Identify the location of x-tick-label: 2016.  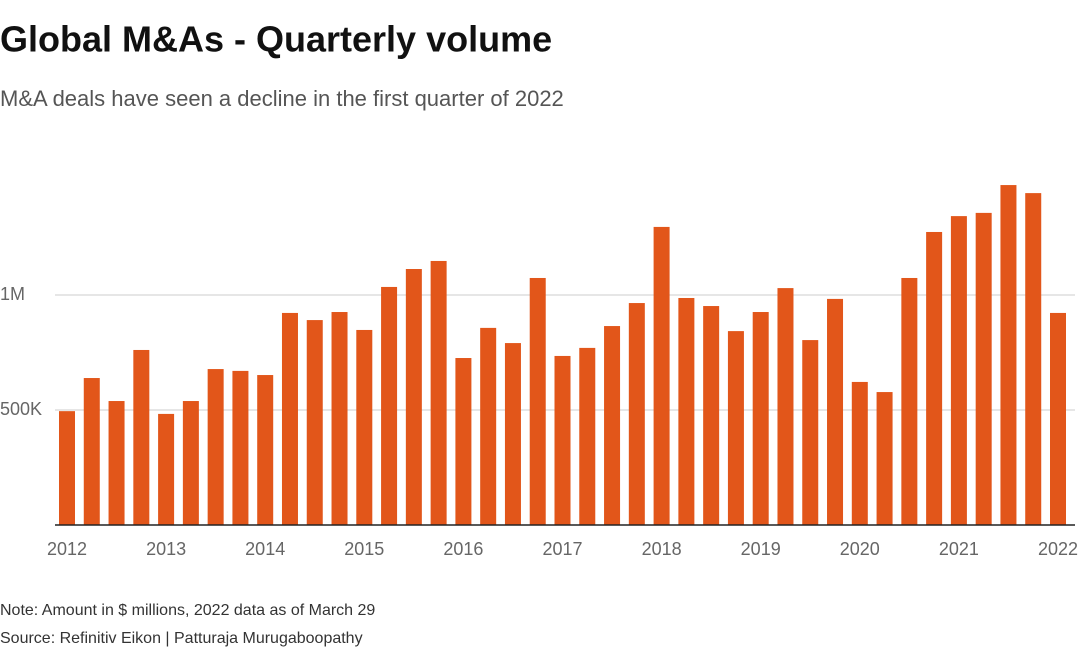
(463, 549).